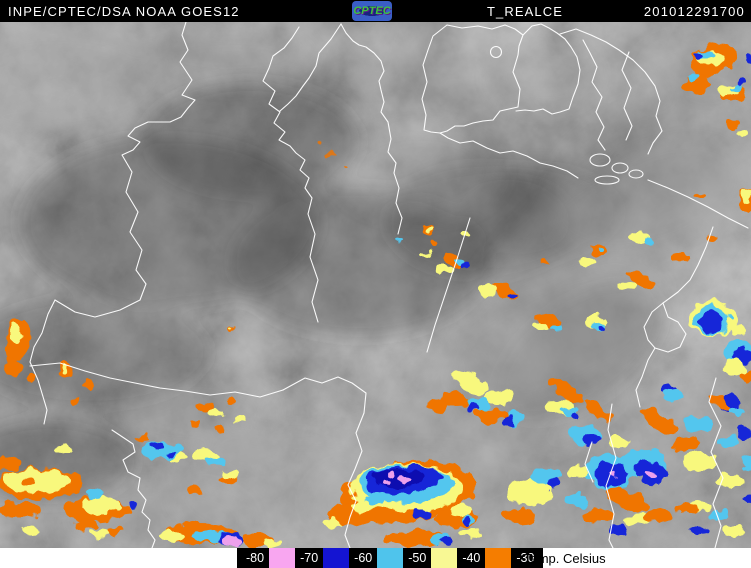 This screenshot has height=568, width=751. I want to click on legend-label: -70, so click(309, 558).